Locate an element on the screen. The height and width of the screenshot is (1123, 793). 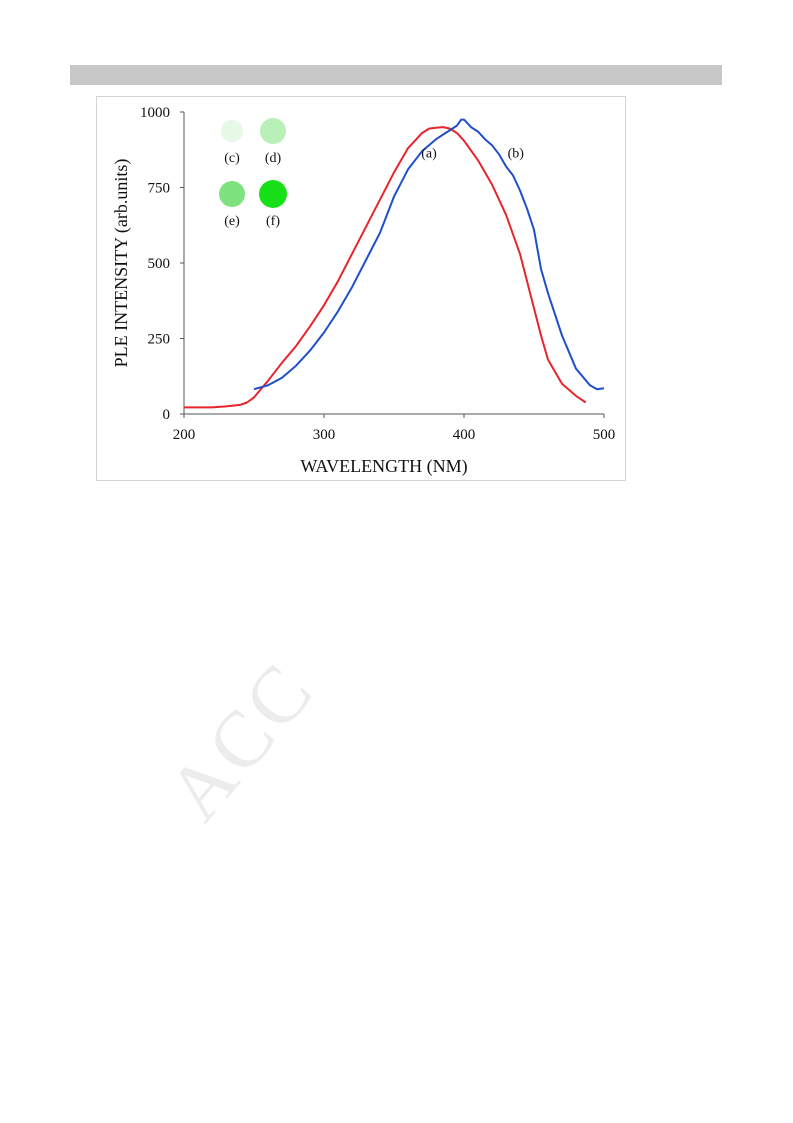
series-line-a is located at coordinates (385, 267).